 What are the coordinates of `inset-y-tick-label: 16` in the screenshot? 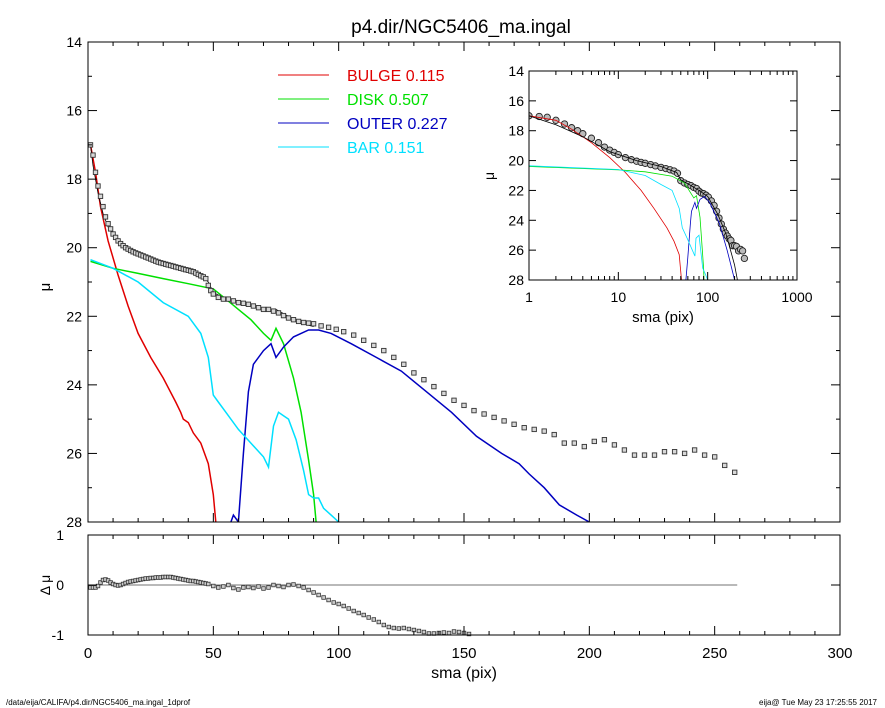 It's located at (516, 101).